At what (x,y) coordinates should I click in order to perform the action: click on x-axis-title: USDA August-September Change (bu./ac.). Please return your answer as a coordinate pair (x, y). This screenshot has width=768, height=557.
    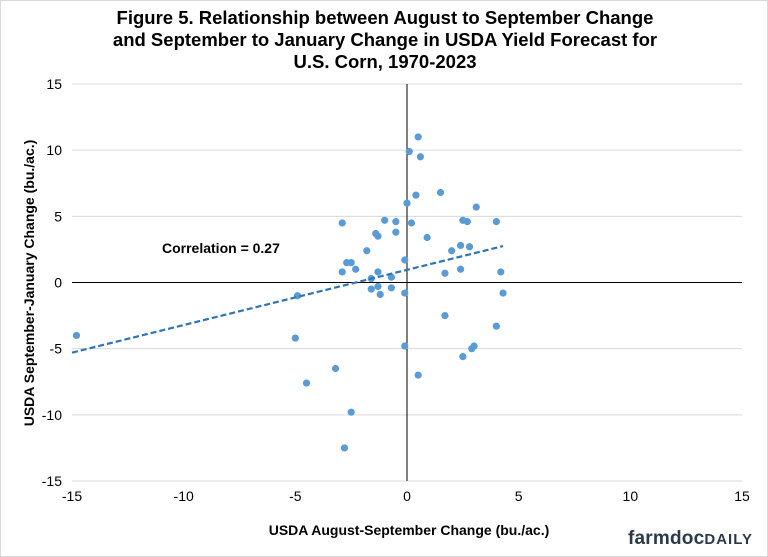
    Looking at the image, I should click on (409, 530).